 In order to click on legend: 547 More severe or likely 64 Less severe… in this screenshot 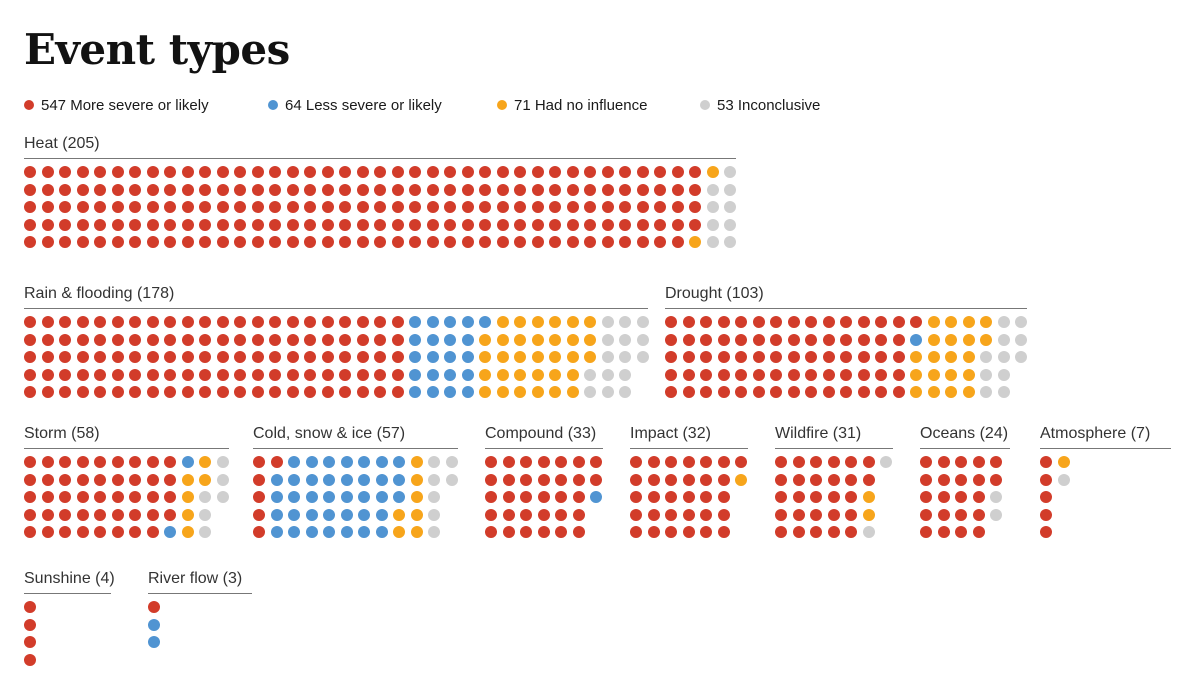, I will do `click(600, 105)`.